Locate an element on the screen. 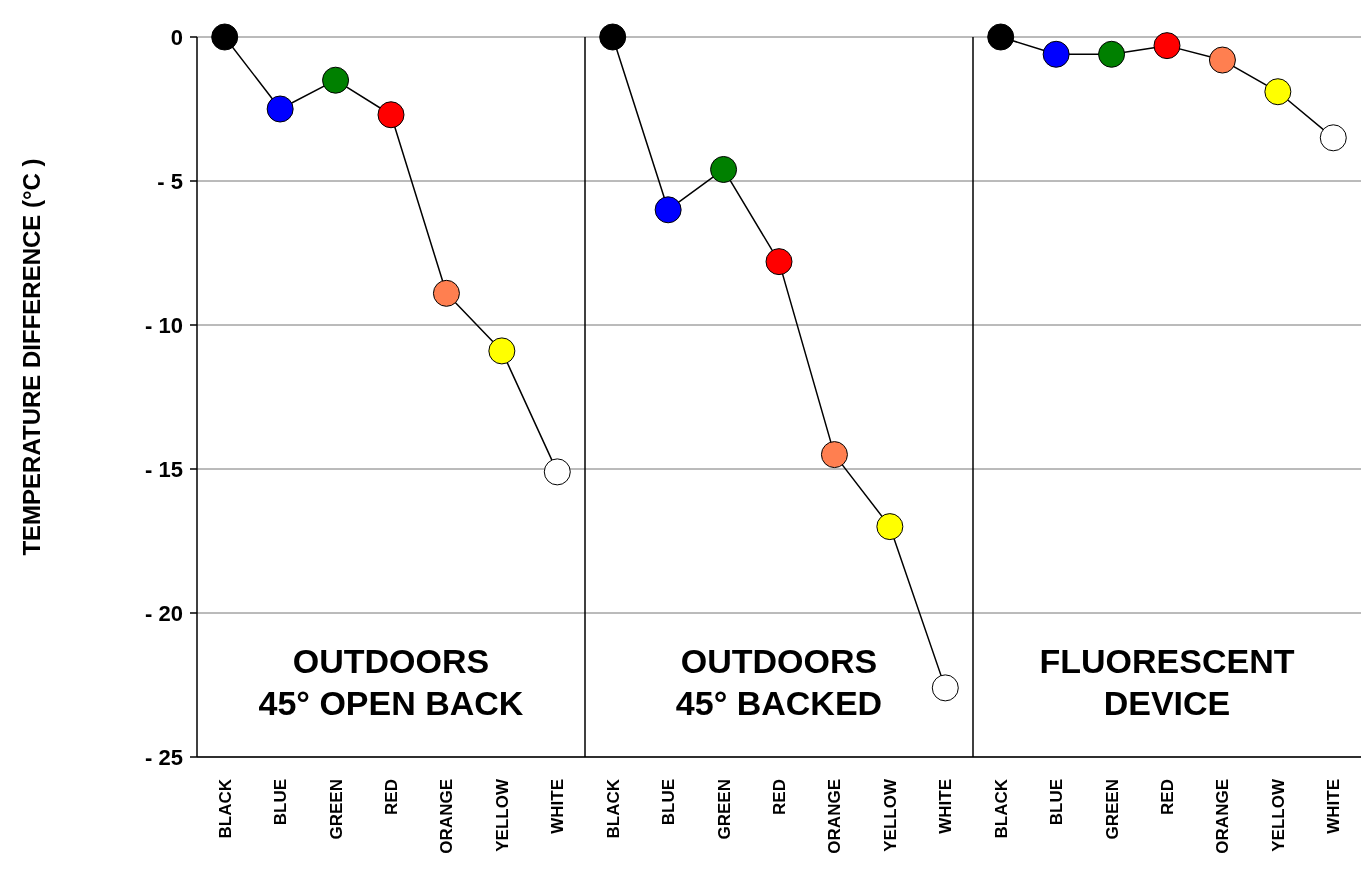 Image resolution: width=1361 pixels, height=883 pixels. y-tick-label: 0 is located at coordinates (176, 37).